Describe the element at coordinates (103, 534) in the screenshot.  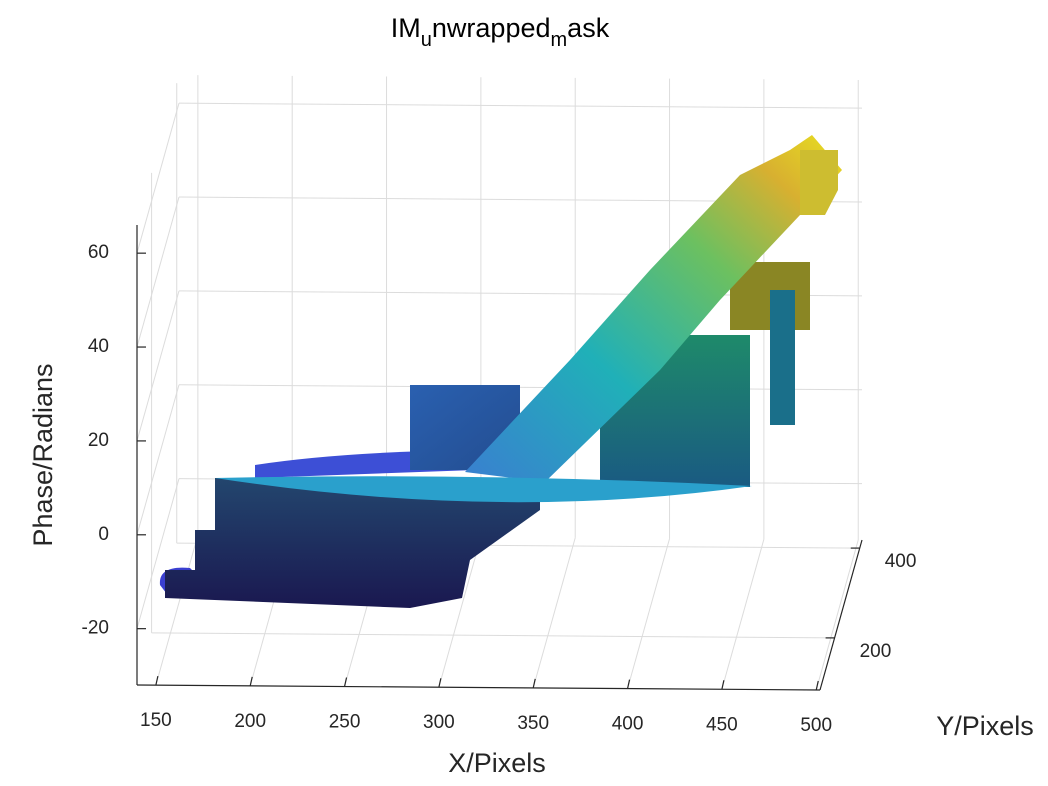
I see `z-tick-label: 0` at that location.